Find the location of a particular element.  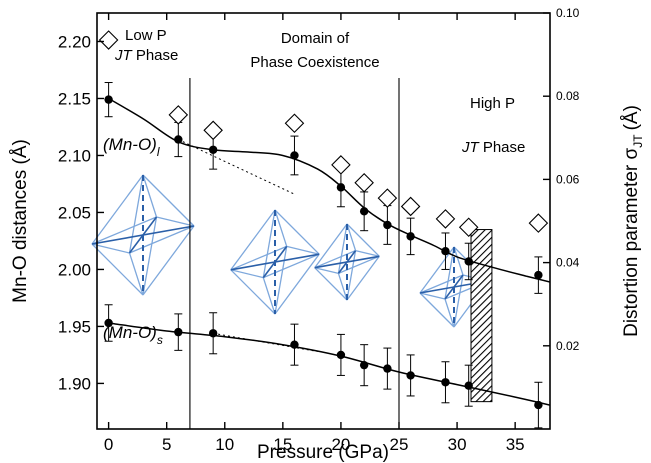

x-tick-label: 25 is located at coordinates (399, 444).